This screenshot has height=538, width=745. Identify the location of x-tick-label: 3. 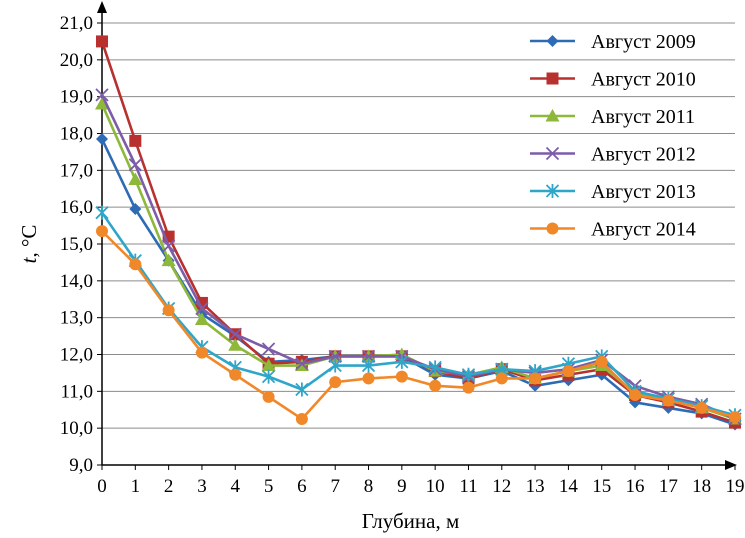
(202, 486).